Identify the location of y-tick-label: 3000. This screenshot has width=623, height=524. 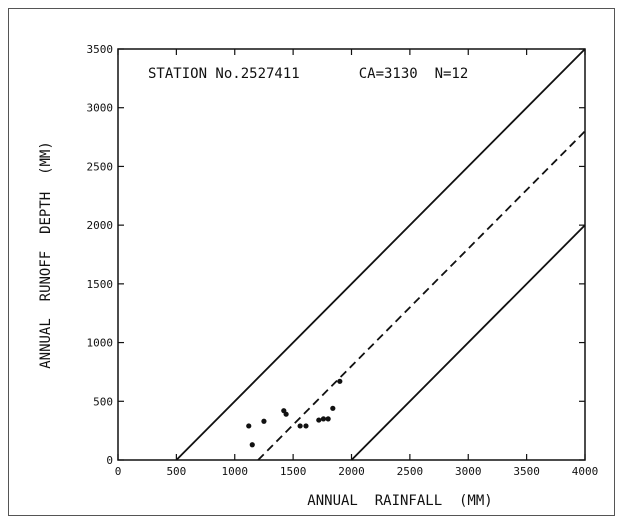
(100, 108).